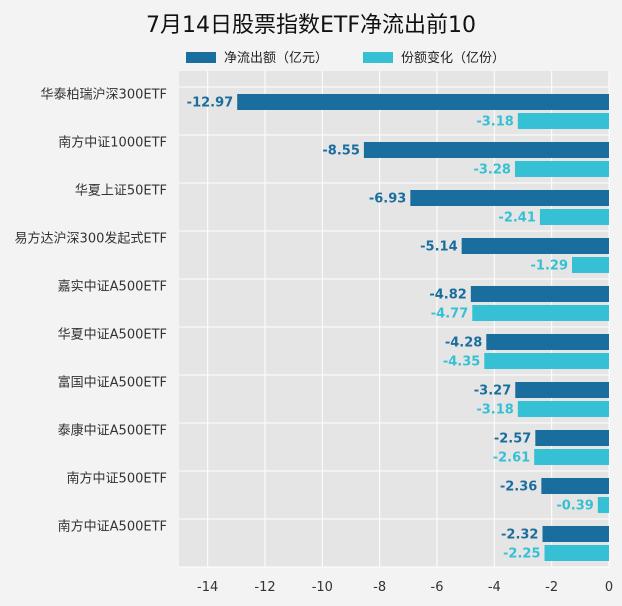 The width and height of the screenshot is (622, 606). What do you see at coordinates (519, 535) in the screenshot?
I see `value-label-series-1: -2.32` at bounding box center [519, 535].